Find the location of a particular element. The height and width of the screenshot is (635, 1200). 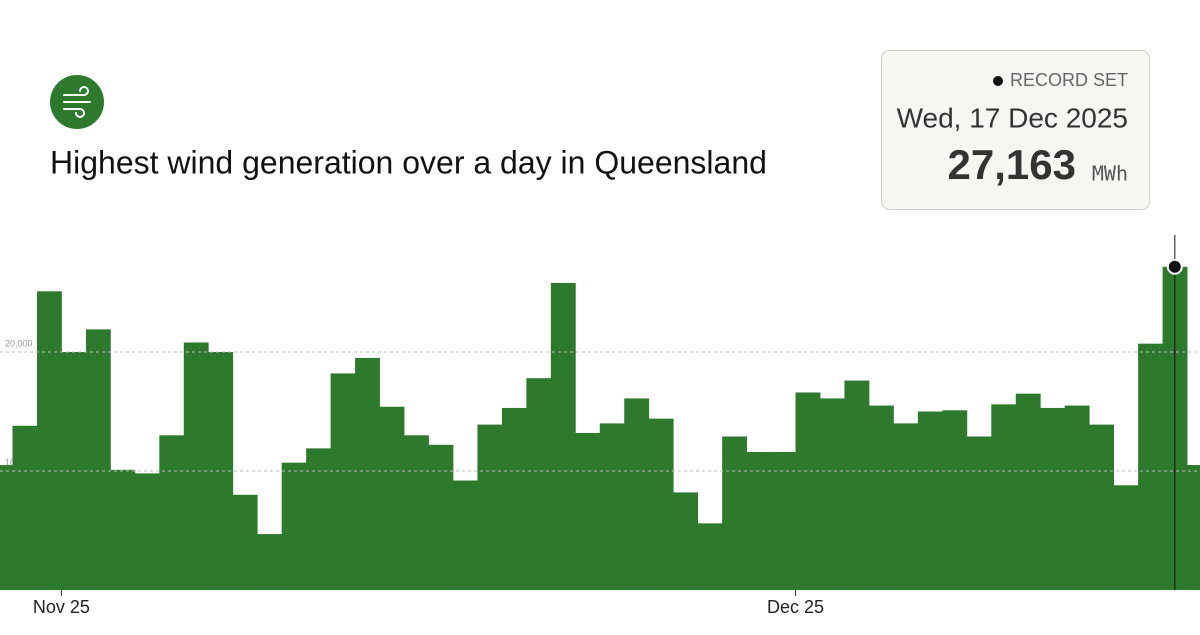

record-point is located at coordinates (1174, 266).